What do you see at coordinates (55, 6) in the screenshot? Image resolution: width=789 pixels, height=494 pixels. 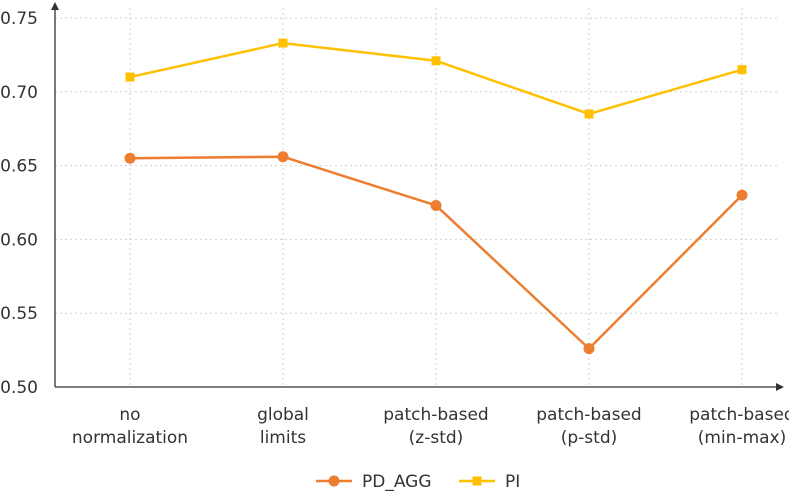 I see `y-axis-arrow` at bounding box center [55, 6].